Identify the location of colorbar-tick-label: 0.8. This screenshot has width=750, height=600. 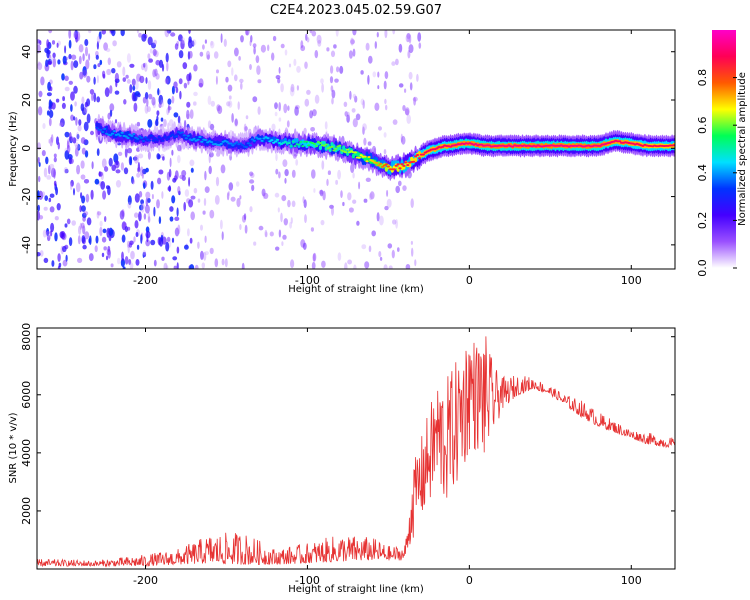
(702, 78).